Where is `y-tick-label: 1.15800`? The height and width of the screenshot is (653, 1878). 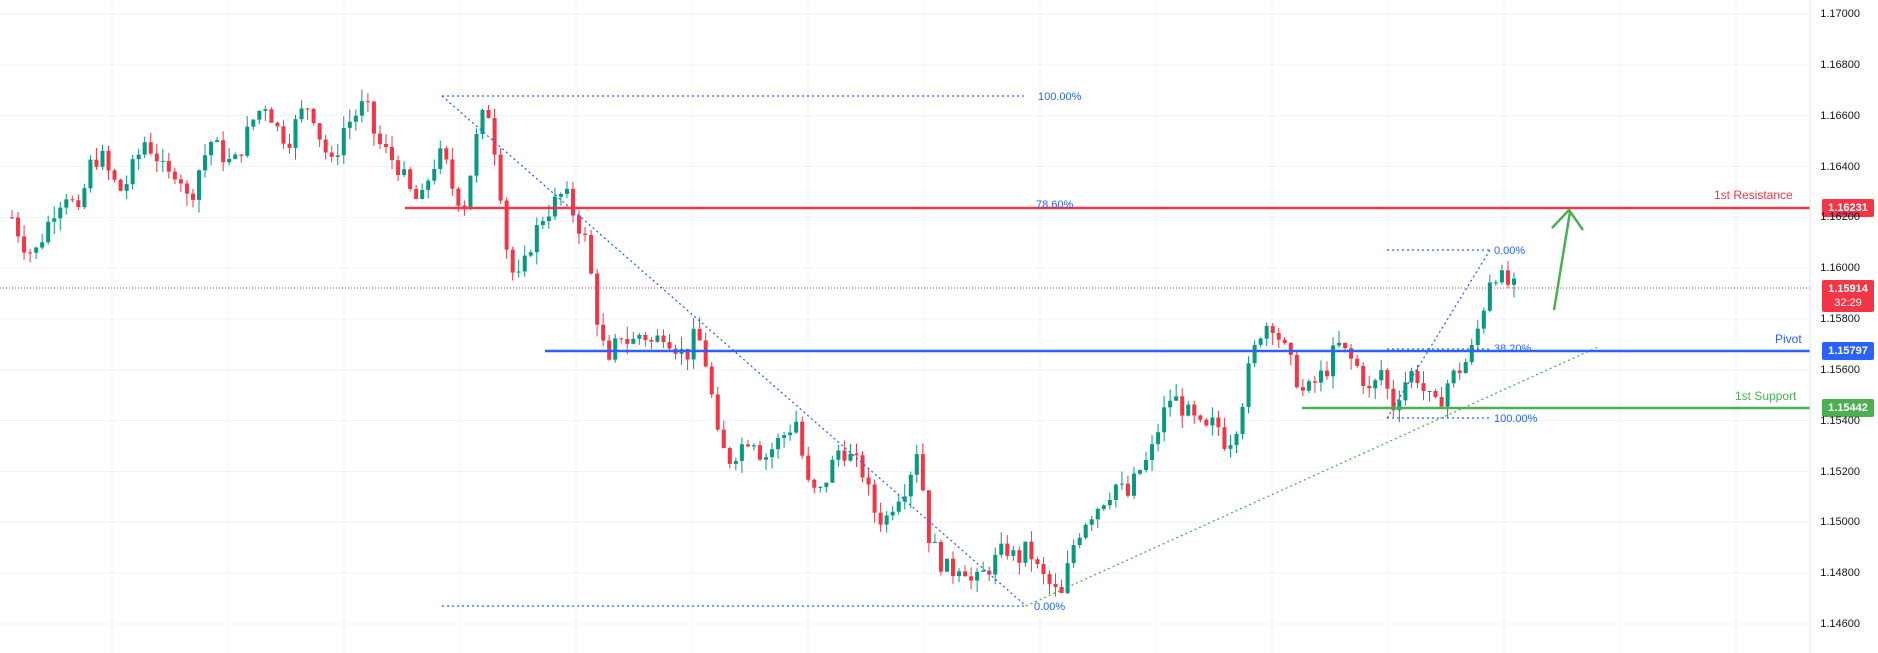
y-tick-label: 1.15800 is located at coordinates (1840, 319).